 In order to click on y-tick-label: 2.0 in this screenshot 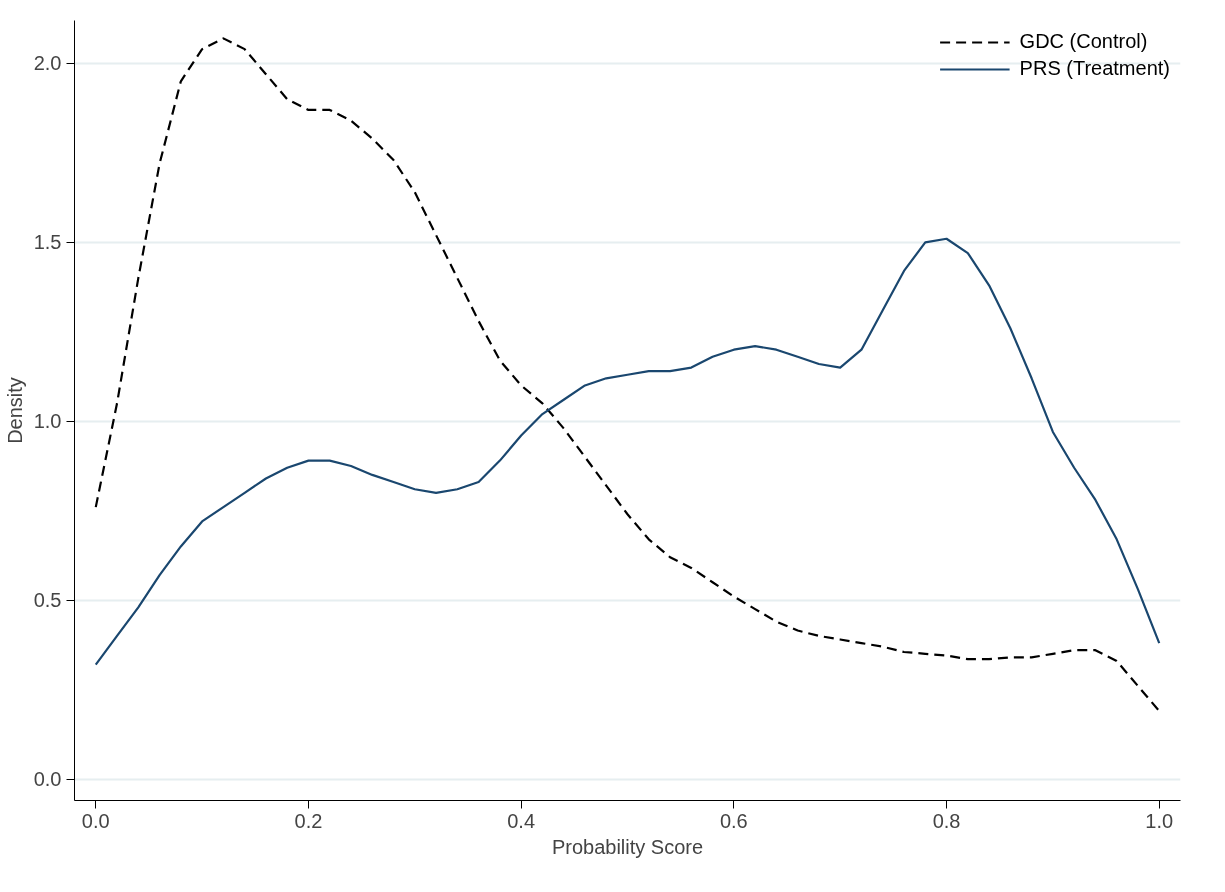, I will do `click(47, 63)`.